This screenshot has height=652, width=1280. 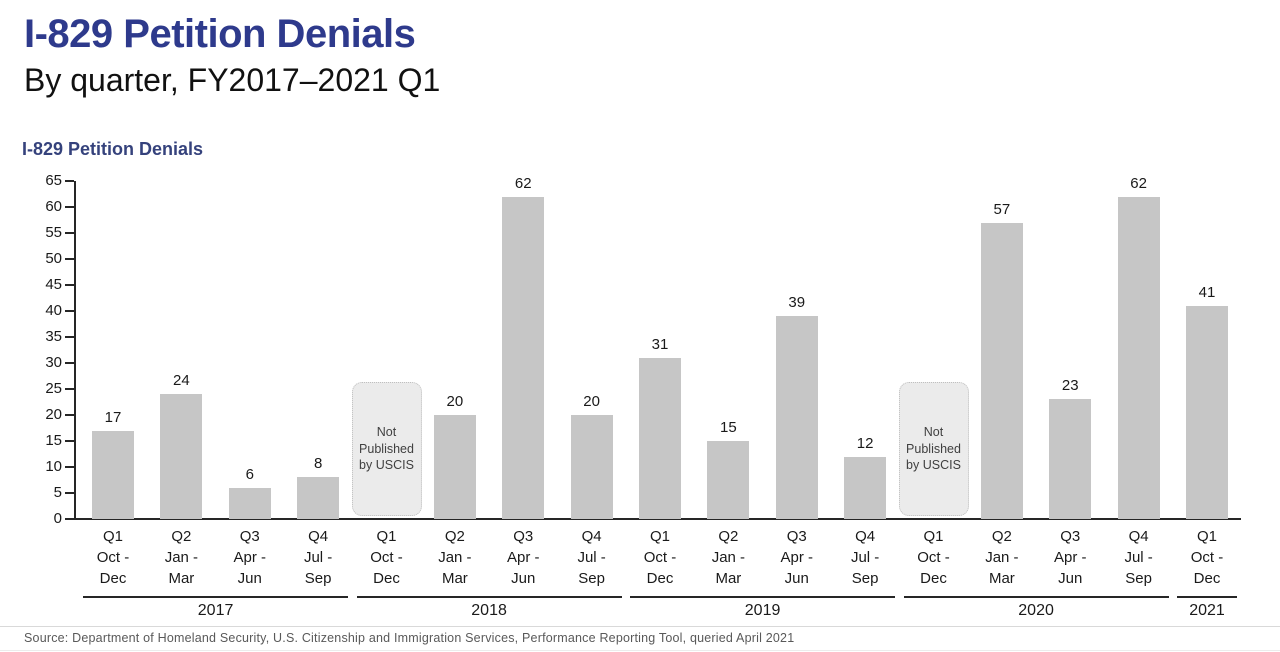 What do you see at coordinates (57, 518) in the screenshot?
I see `y-axis-label: 0` at bounding box center [57, 518].